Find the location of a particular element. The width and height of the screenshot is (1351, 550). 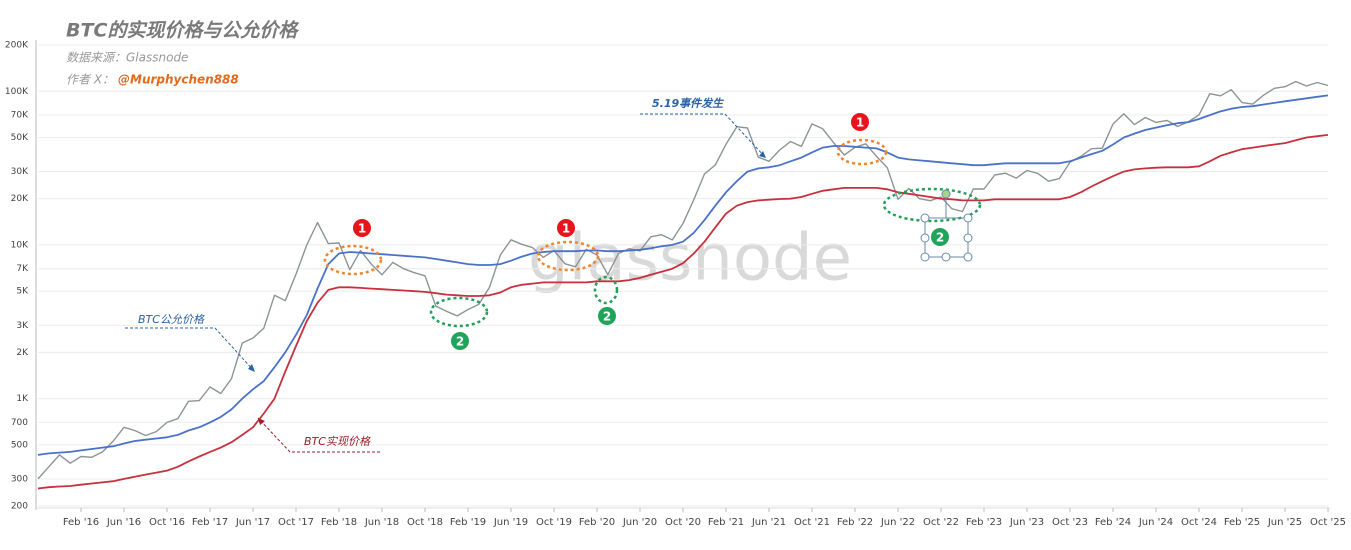

x-tick-label: Jun '21 is located at coordinates (768, 522).